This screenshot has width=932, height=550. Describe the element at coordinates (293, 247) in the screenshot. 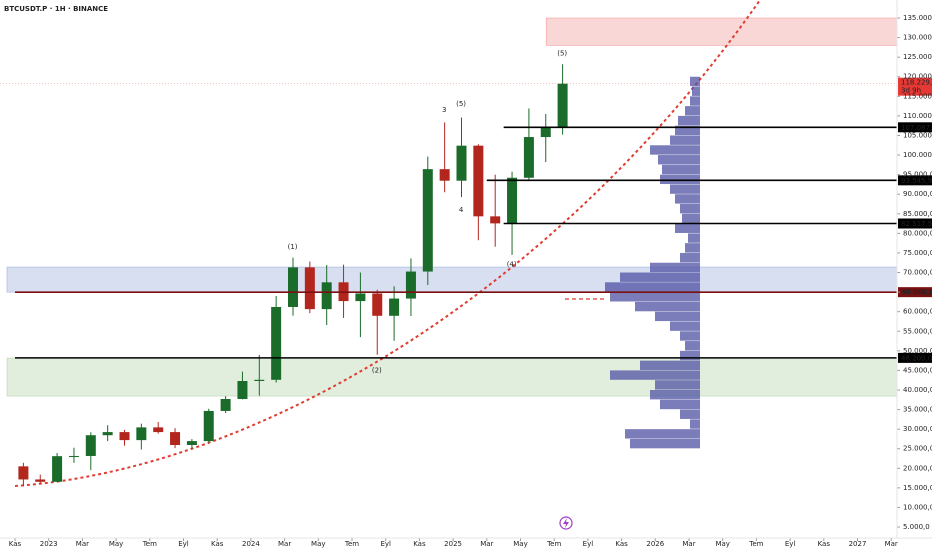

I see `wave-label: (1)` at that location.